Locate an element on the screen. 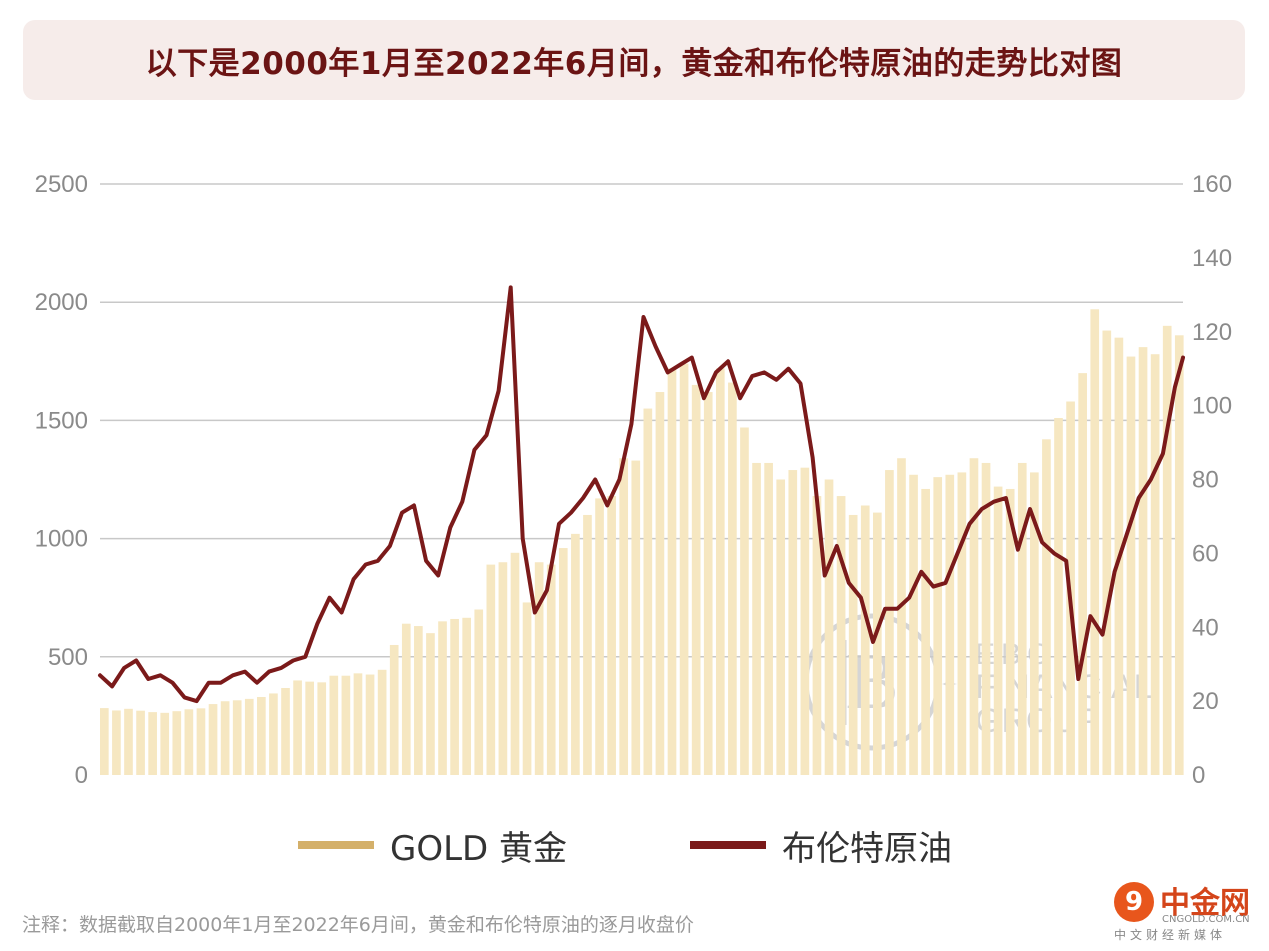 This screenshot has height=951, width=1269. footnote: 注释：数据截取自2000年1月至2022年6月间，黄金和布伦特原油的逐月收盘价 is located at coordinates (358, 925).